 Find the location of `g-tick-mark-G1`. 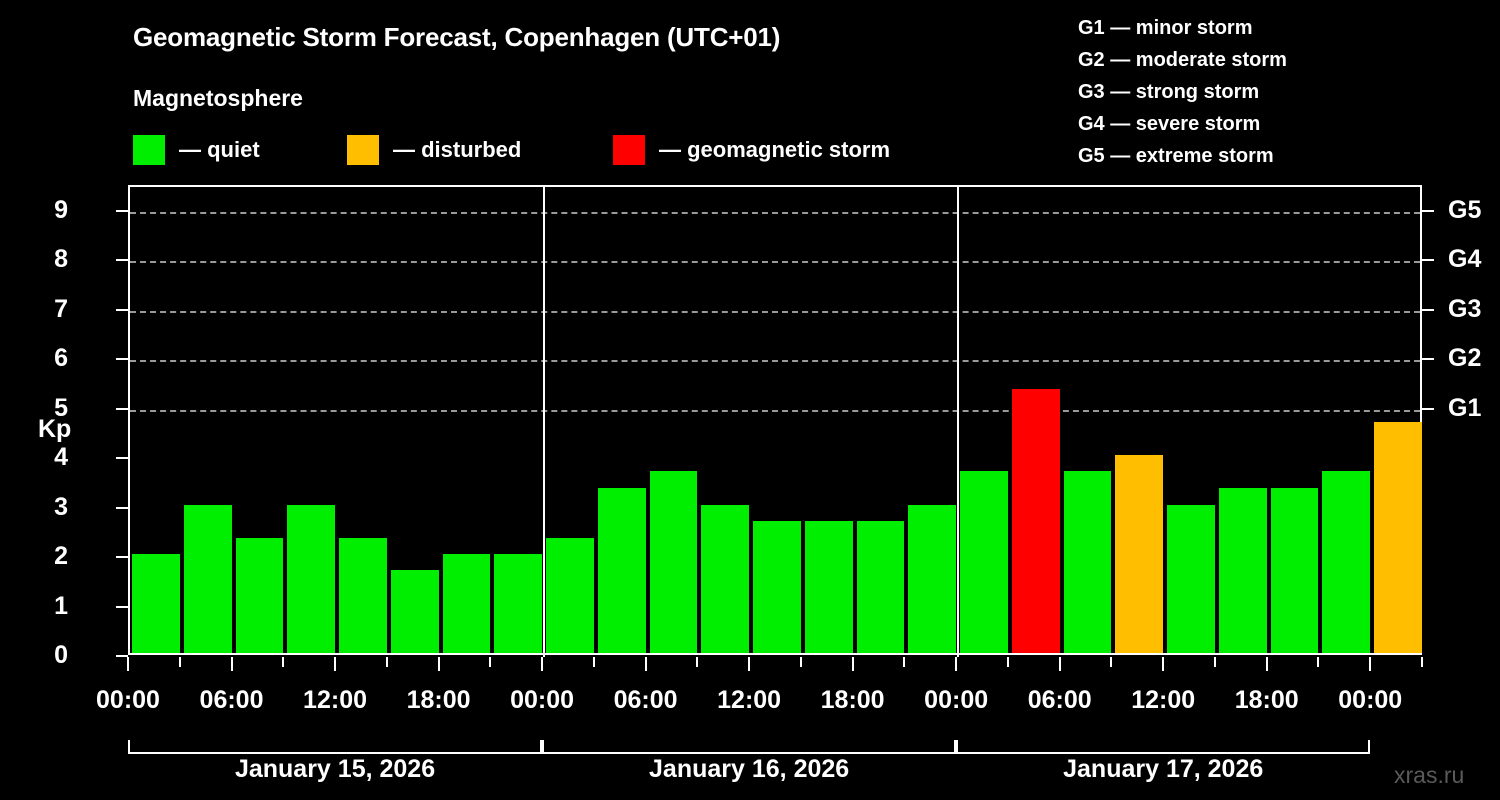

g-tick-mark-G1 is located at coordinates (1428, 408).